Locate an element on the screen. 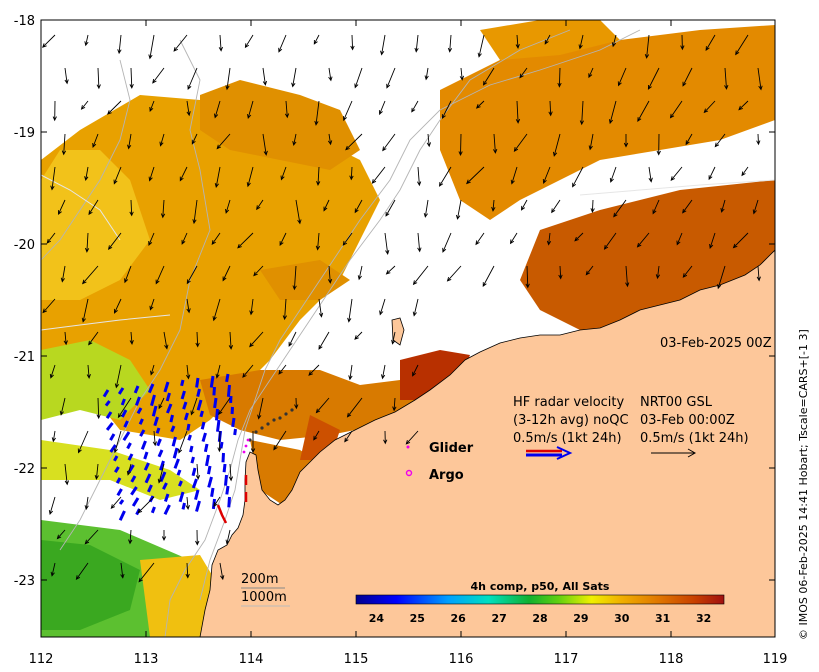 This screenshot has width=819, height=672. y-tick-label: -22 is located at coordinates (24, 469).